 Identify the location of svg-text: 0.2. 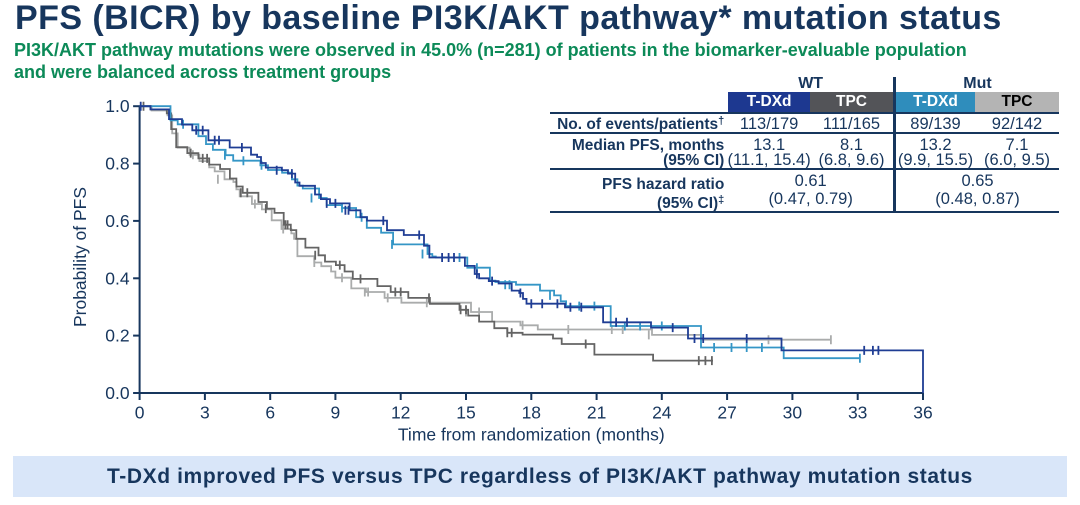
(117, 336).